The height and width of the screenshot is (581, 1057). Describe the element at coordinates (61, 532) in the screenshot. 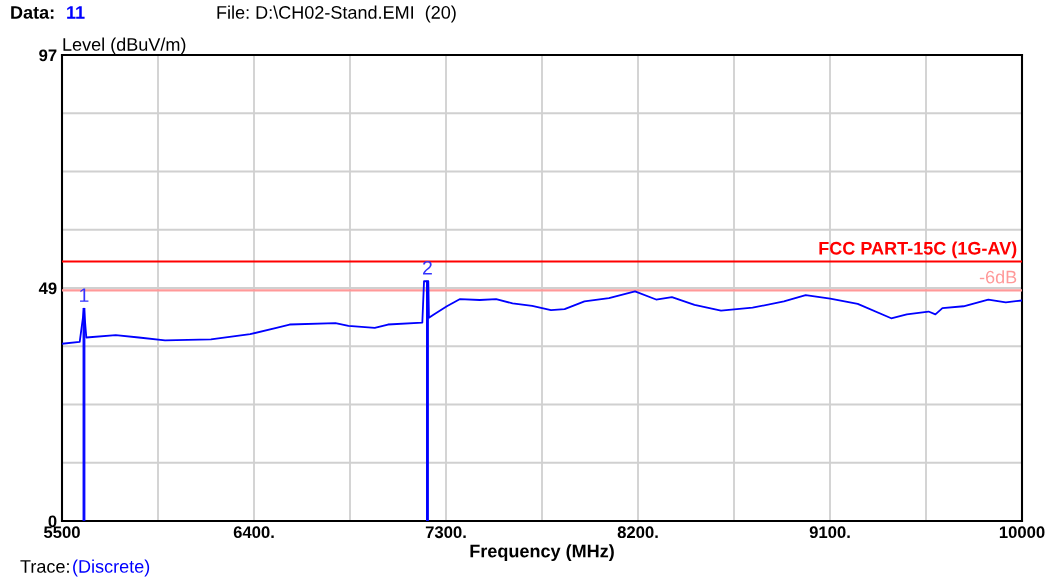

I see `x-tick-label: 5500` at that location.